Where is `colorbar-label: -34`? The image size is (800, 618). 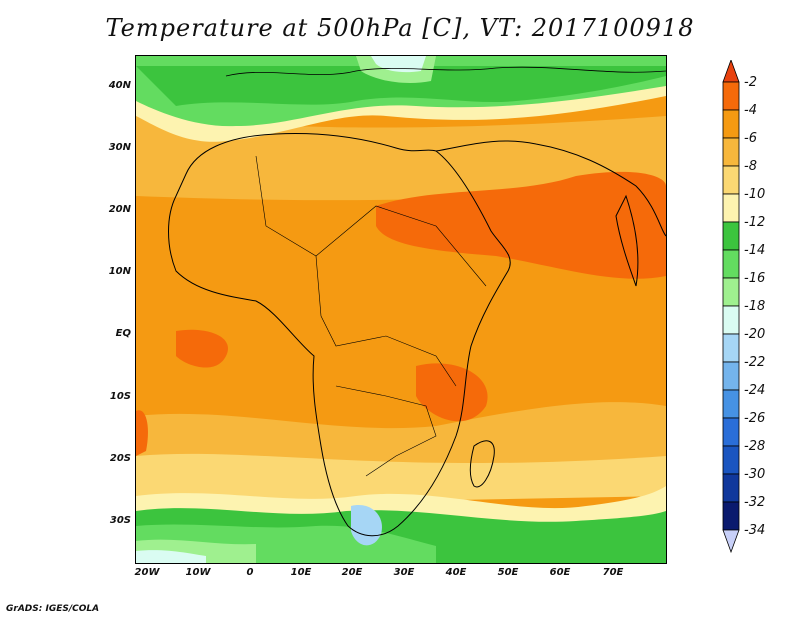
colorbar-label: -34 is located at coordinates (755, 530).